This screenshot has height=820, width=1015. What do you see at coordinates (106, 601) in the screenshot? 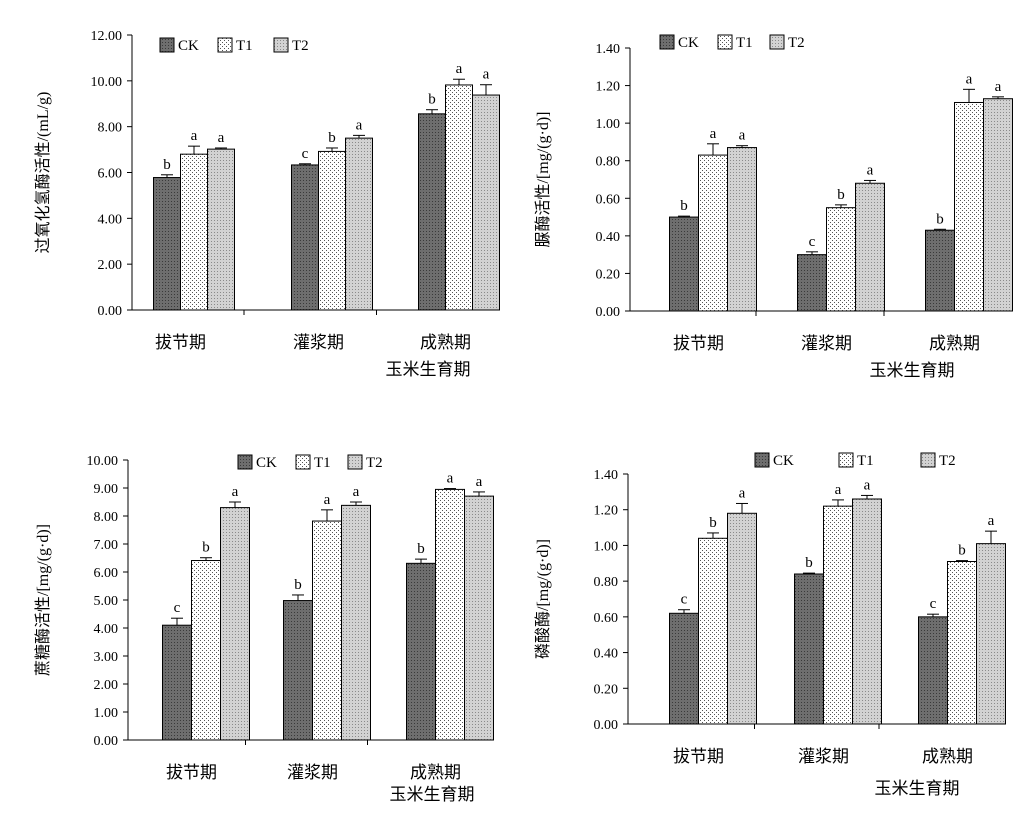
I see `y-tick-label: 5.00` at bounding box center [106, 601].